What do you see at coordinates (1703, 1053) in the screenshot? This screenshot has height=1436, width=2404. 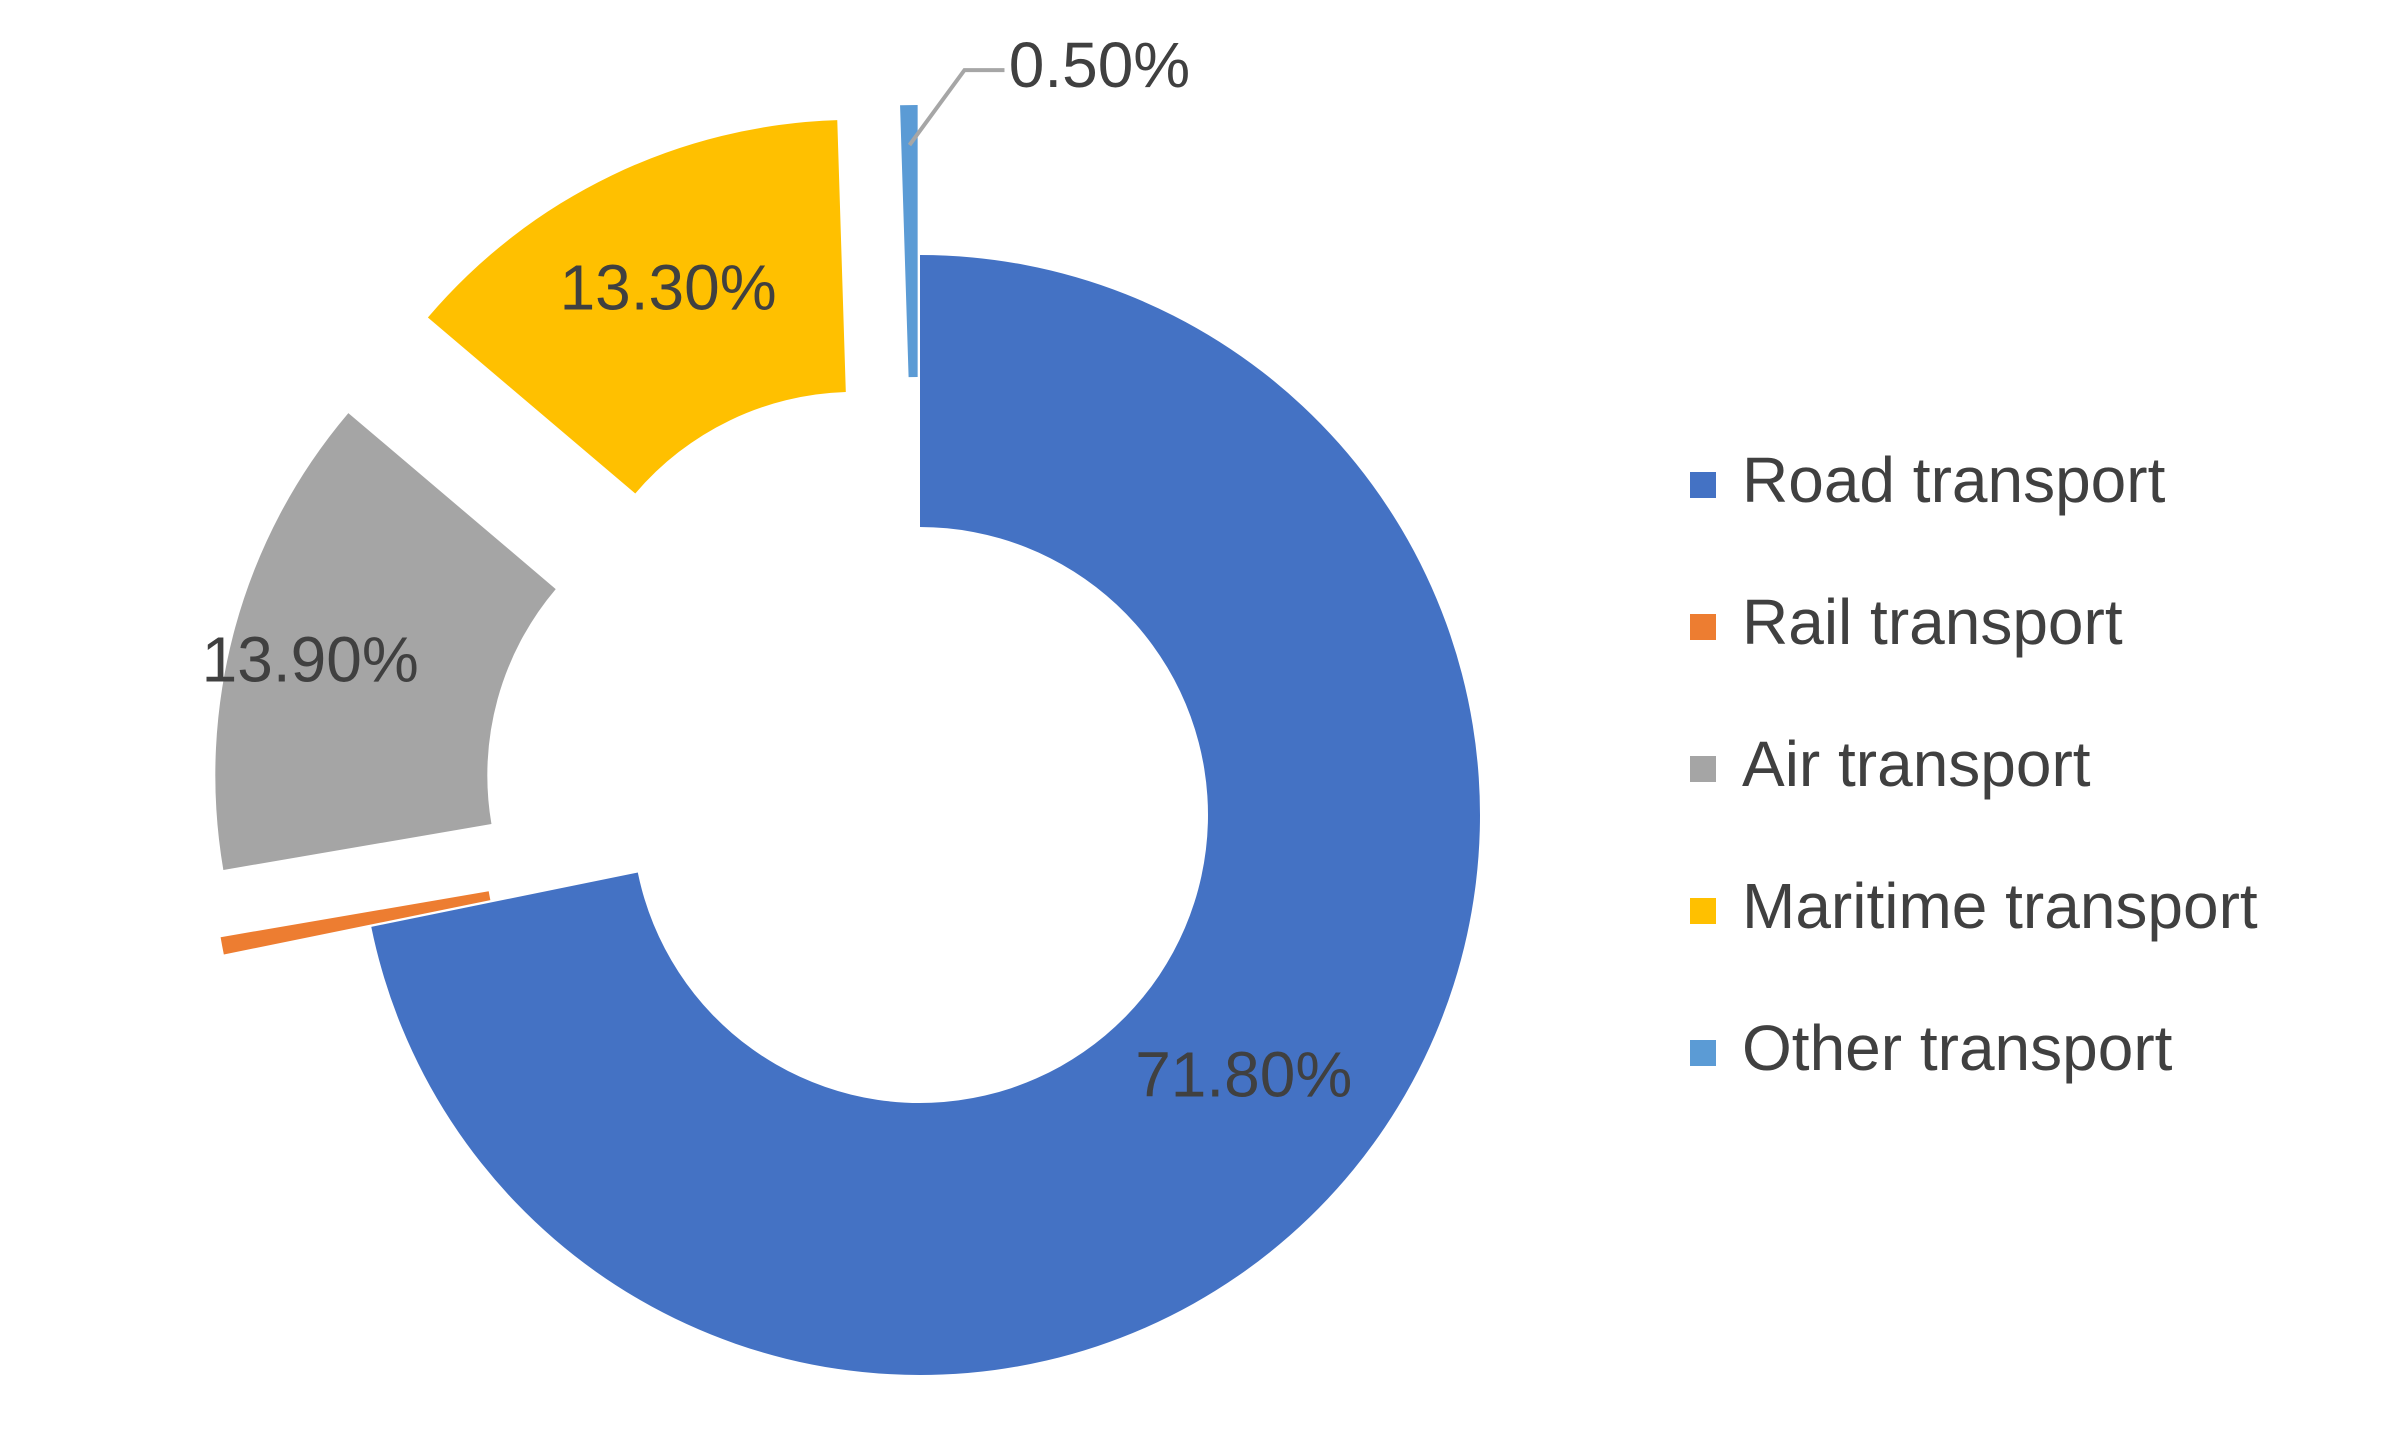 I see `legend-swatch-other-transport` at bounding box center [1703, 1053].